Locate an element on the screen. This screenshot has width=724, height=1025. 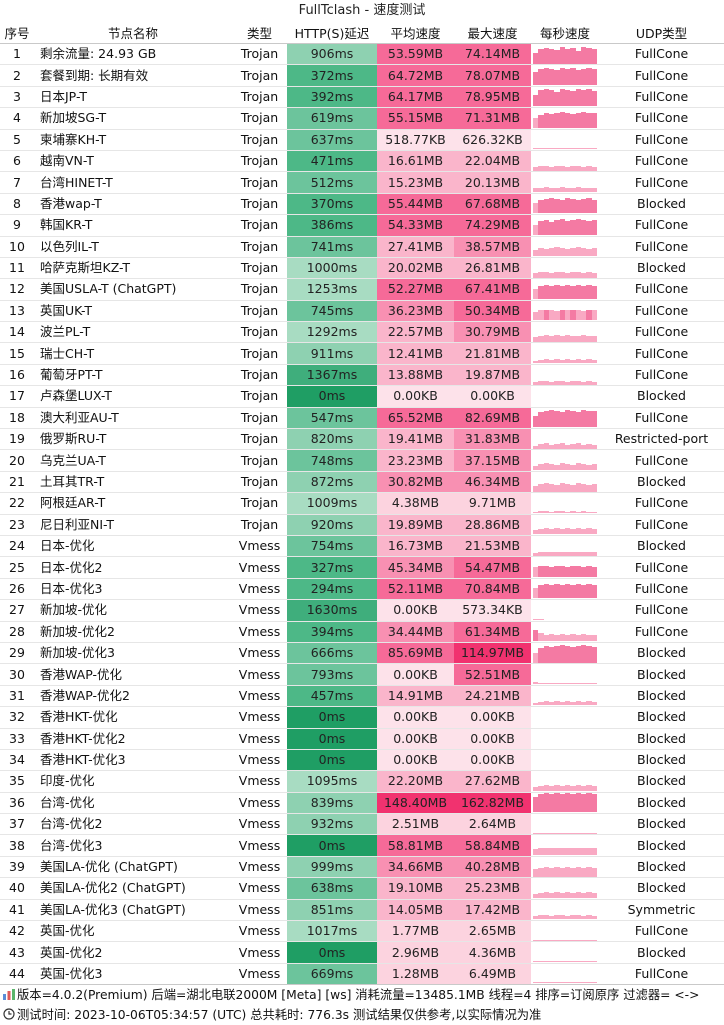
avg-speed: 1.28MB is located at coordinates (415, 974).